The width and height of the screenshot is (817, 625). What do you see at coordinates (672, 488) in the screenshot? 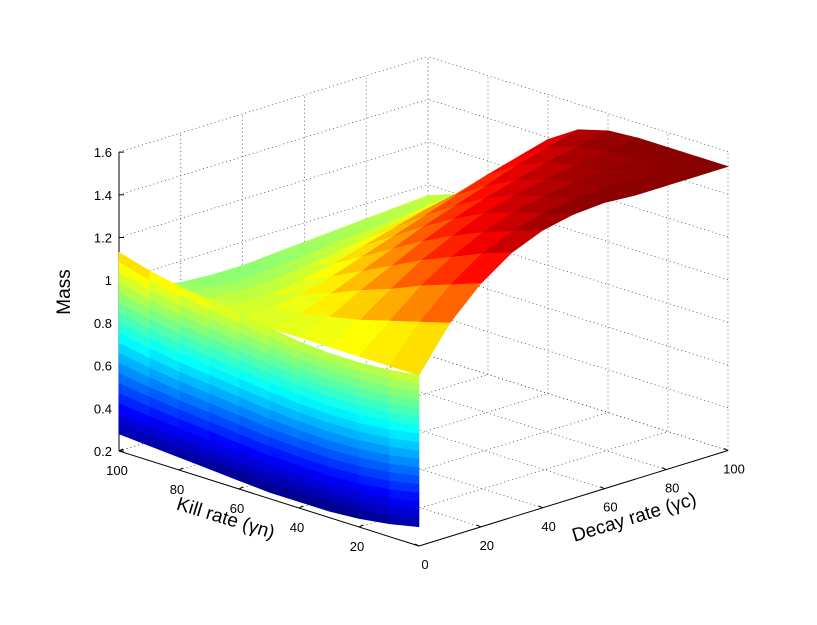
I see `decay-tick-label-80: 80` at bounding box center [672, 488].